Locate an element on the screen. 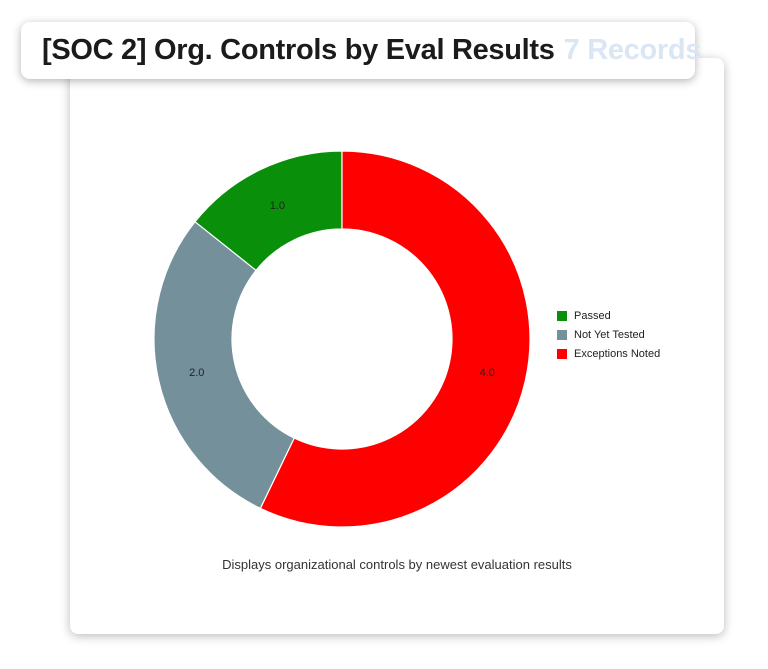 This screenshot has width=768, height=669. legend-label: Passed is located at coordinates (592, 315).